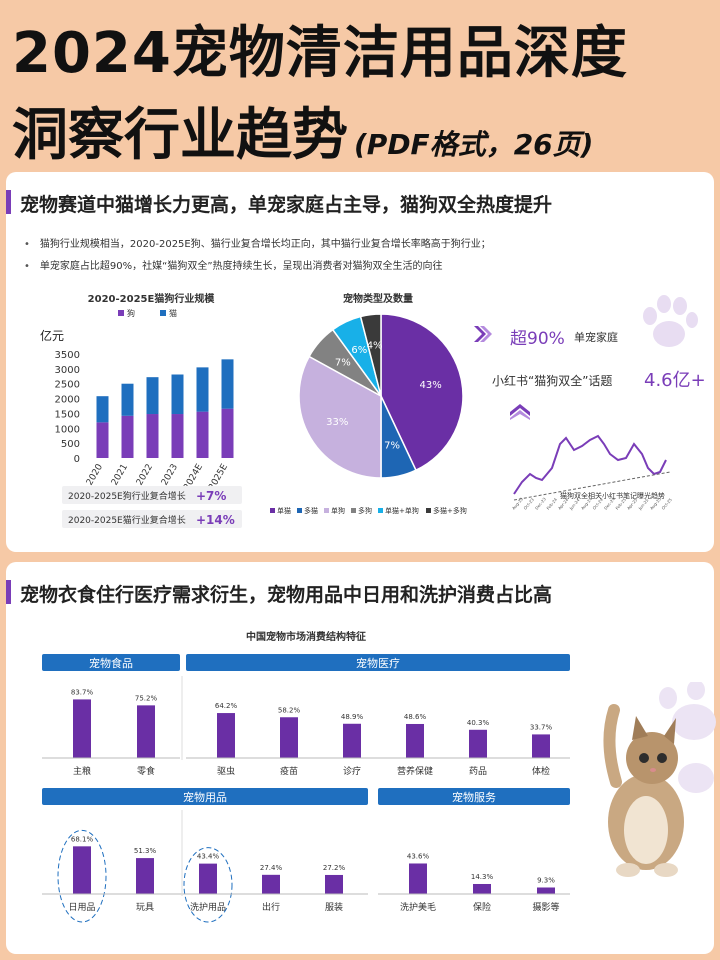 Image resolution: width=720 pixels, height=960 pixels. I want to click on category-label: 零食, so click(146, 771).